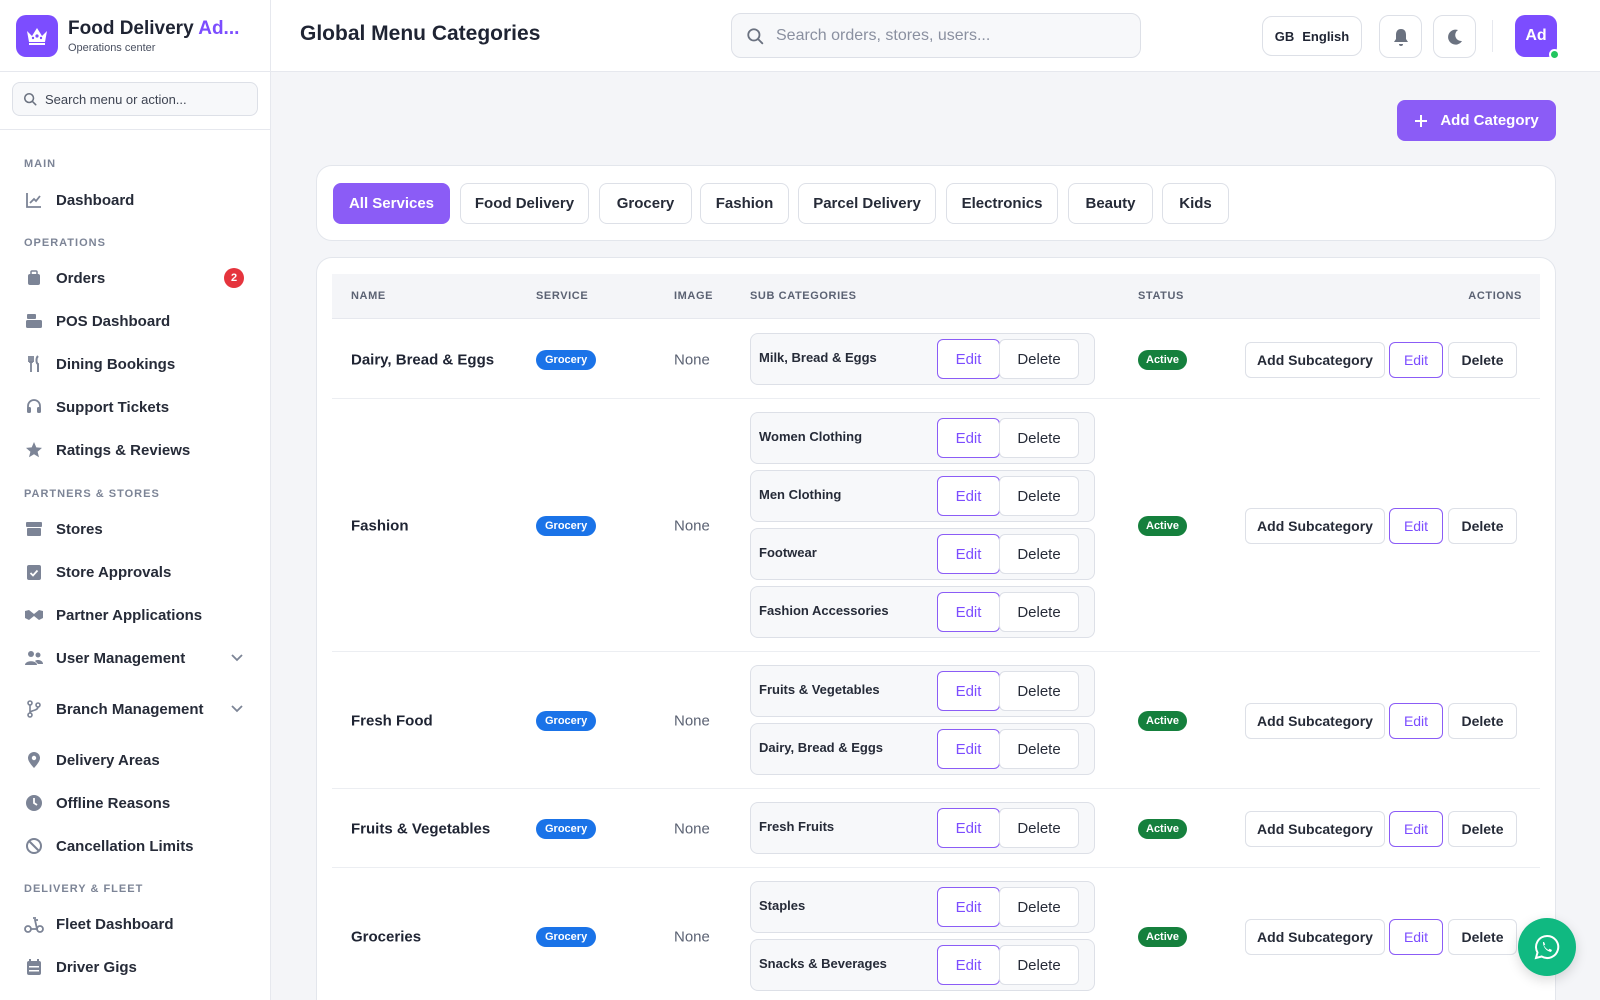  Describe the element at coordinates (420, 33) in the screenshot. I see `page-title: Global Menu Categories` at that location.